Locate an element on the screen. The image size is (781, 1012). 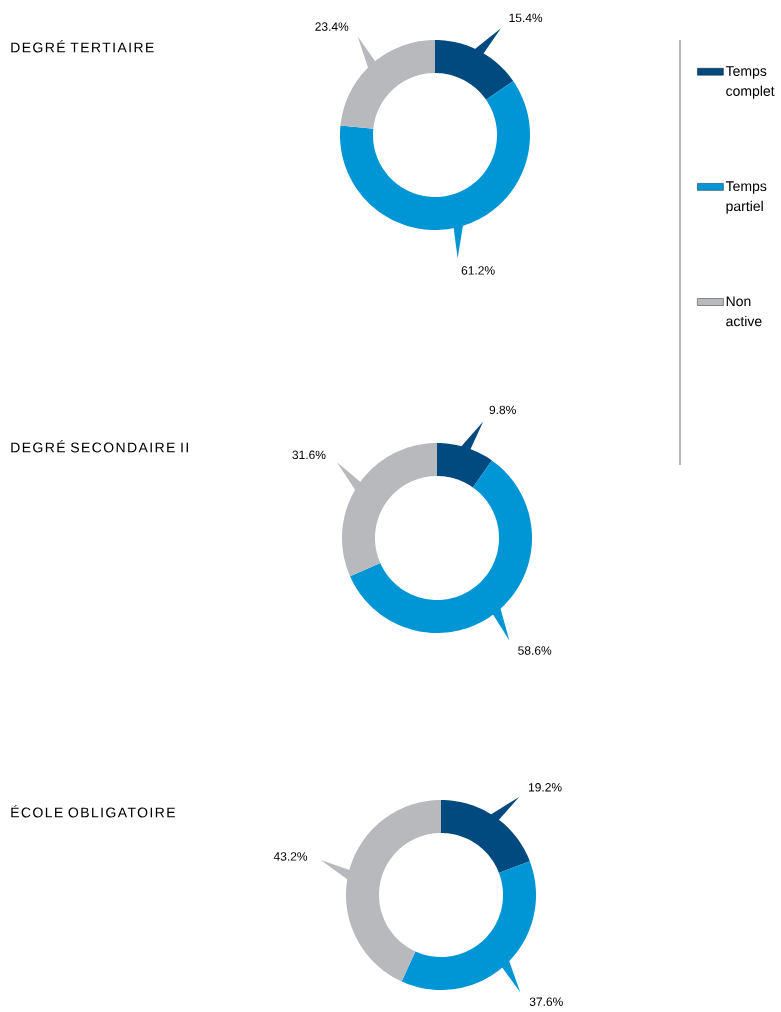
data-label: 58.6% is located at coordinates (535, 650).